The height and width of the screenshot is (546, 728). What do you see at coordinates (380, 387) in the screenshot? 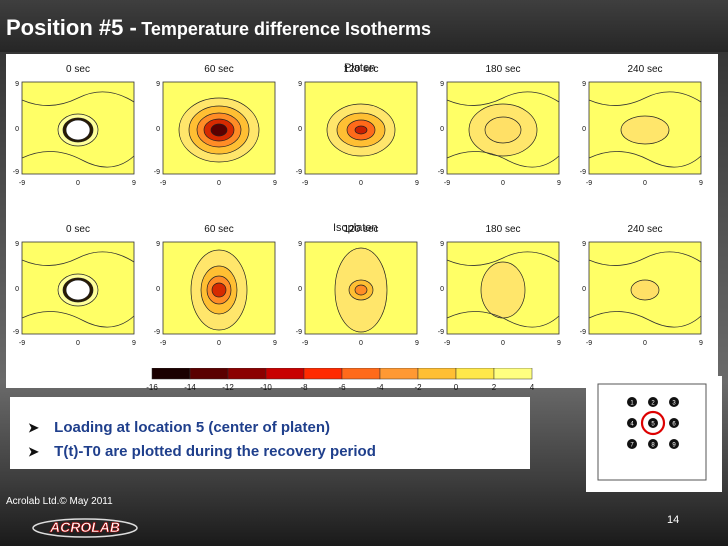
I see `colorbar-tick-label: -4` at bounding box center [380, 387].